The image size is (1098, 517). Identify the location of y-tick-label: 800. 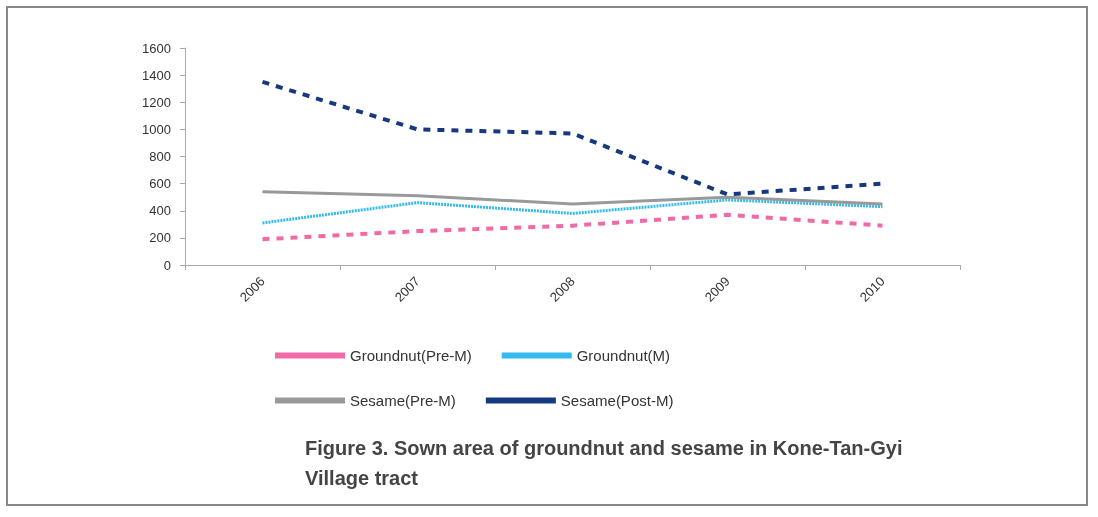
(160, 156).